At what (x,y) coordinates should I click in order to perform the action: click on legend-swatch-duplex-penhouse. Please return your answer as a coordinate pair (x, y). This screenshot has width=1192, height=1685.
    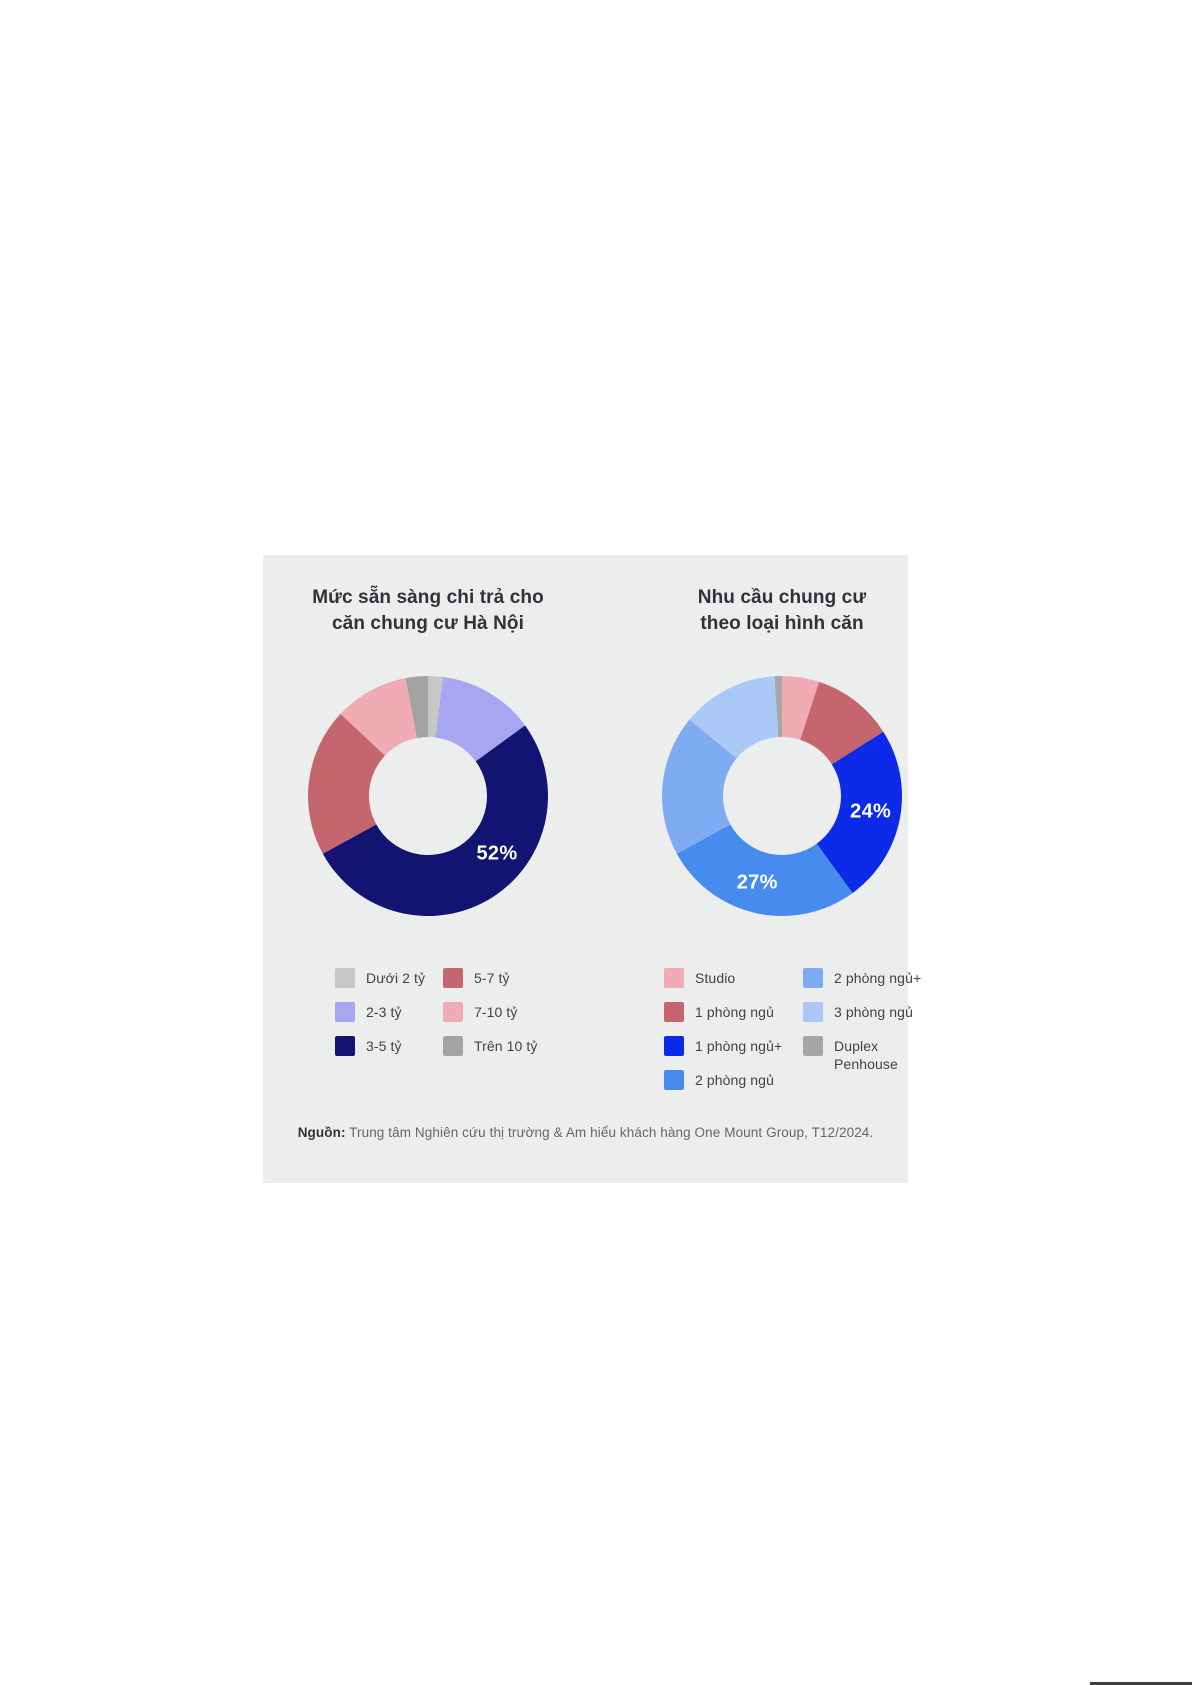
    Looking at the image, I should click on (813, 1046).